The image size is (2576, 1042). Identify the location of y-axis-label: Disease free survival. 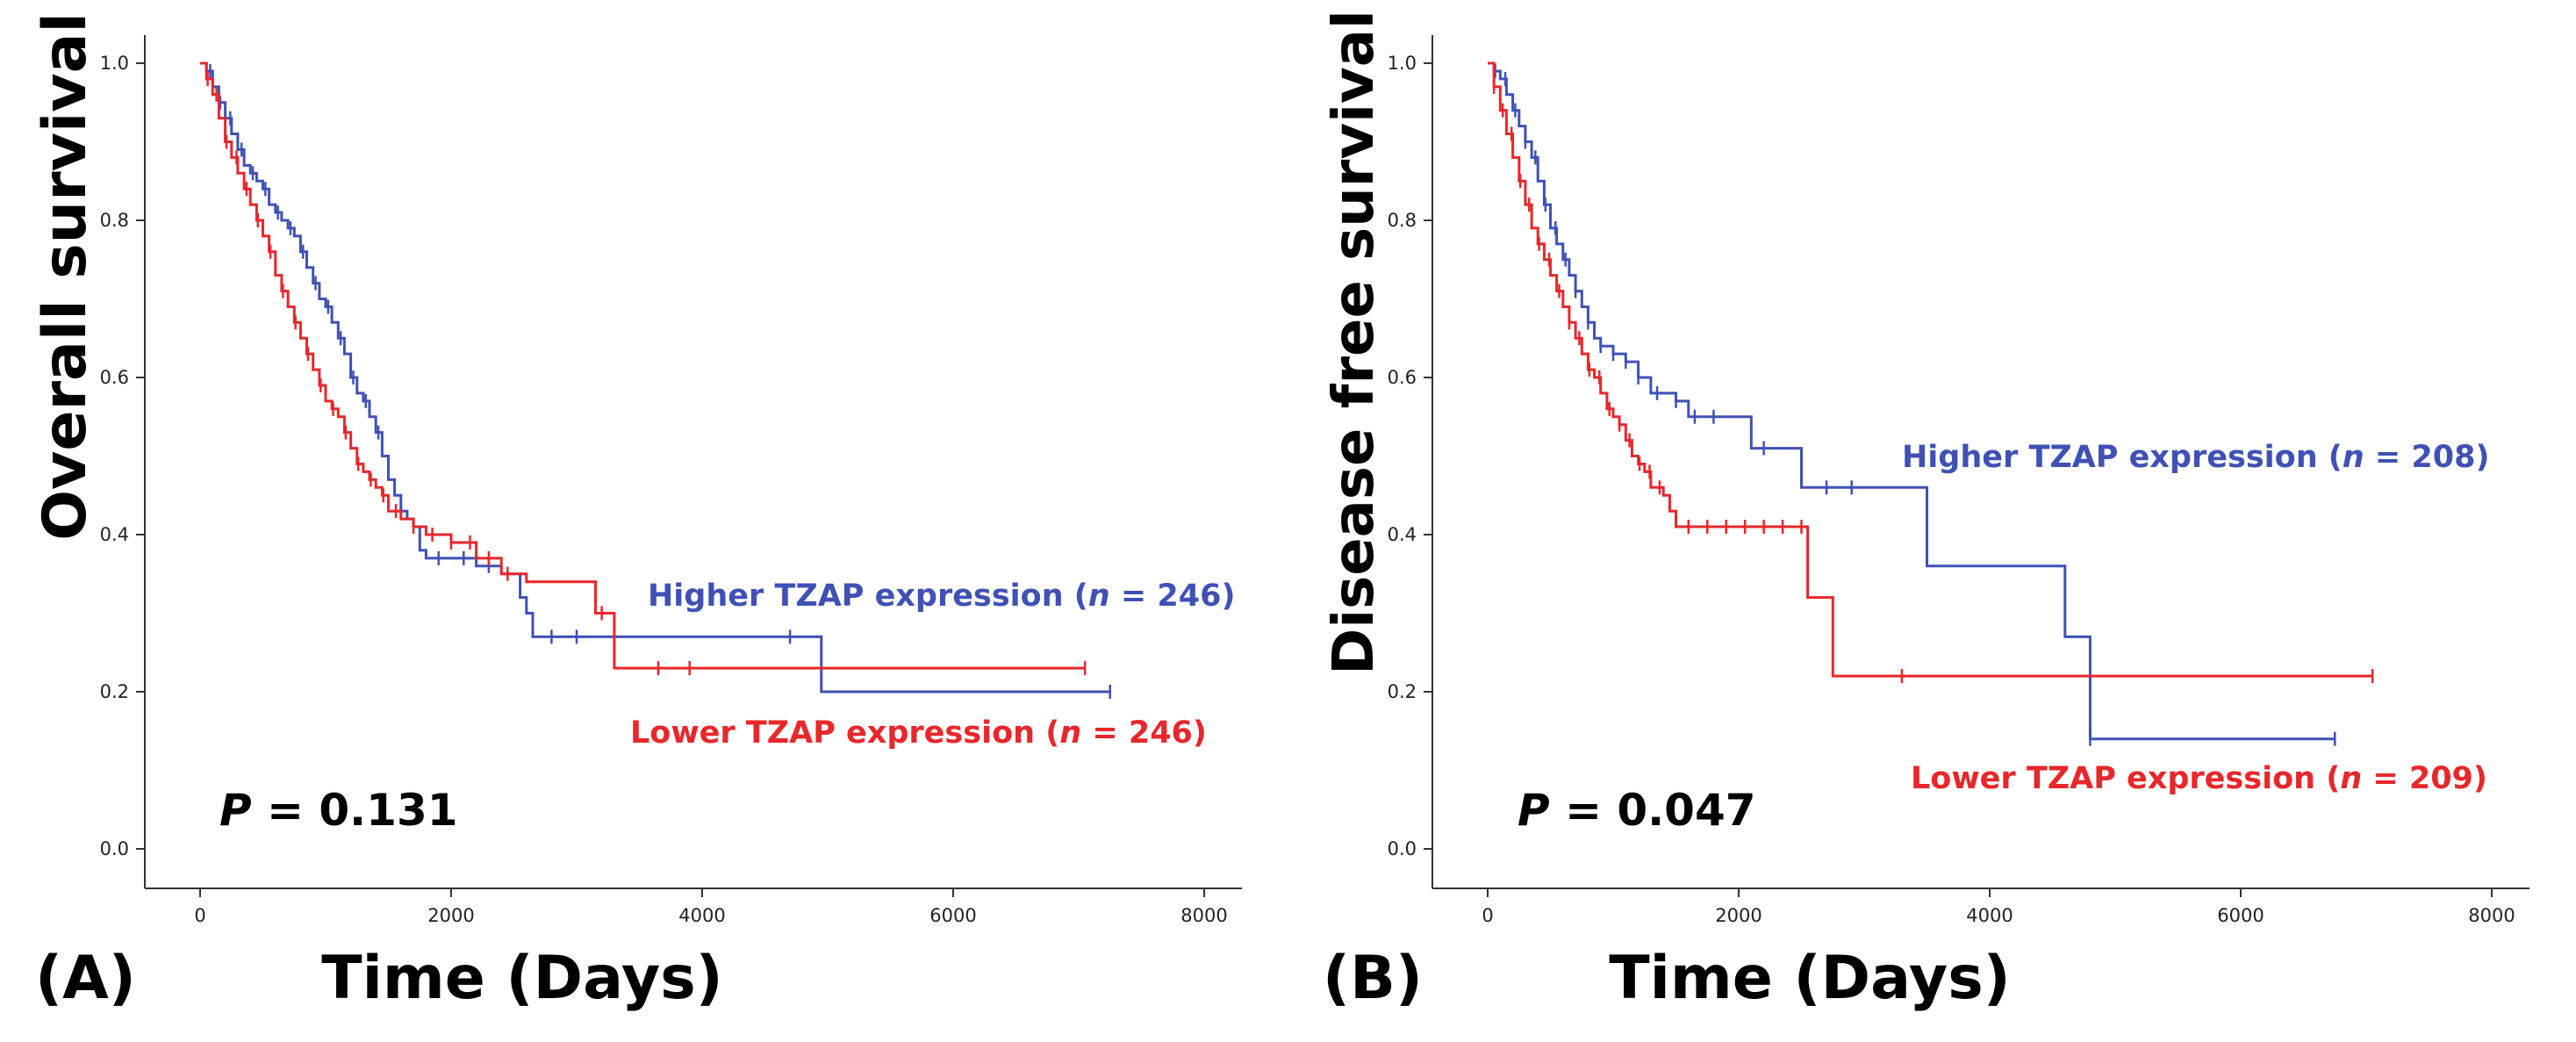
(1355, 342).